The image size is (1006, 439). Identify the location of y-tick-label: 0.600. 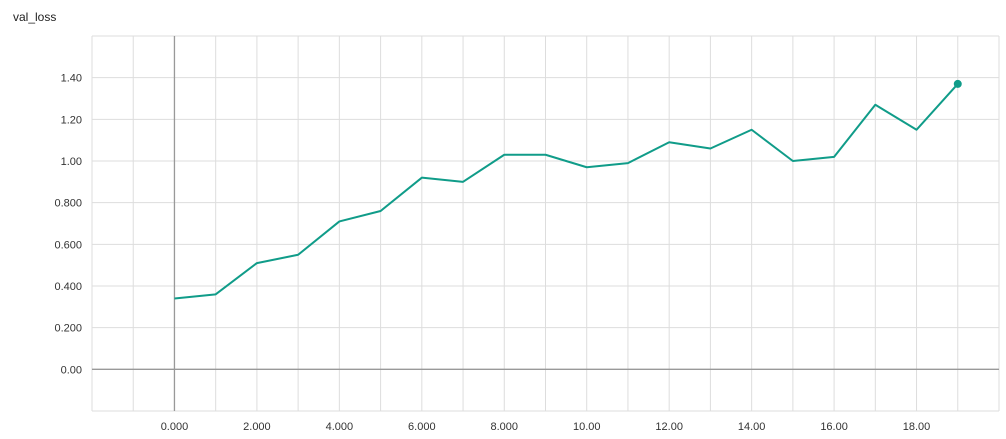
(68, 245).